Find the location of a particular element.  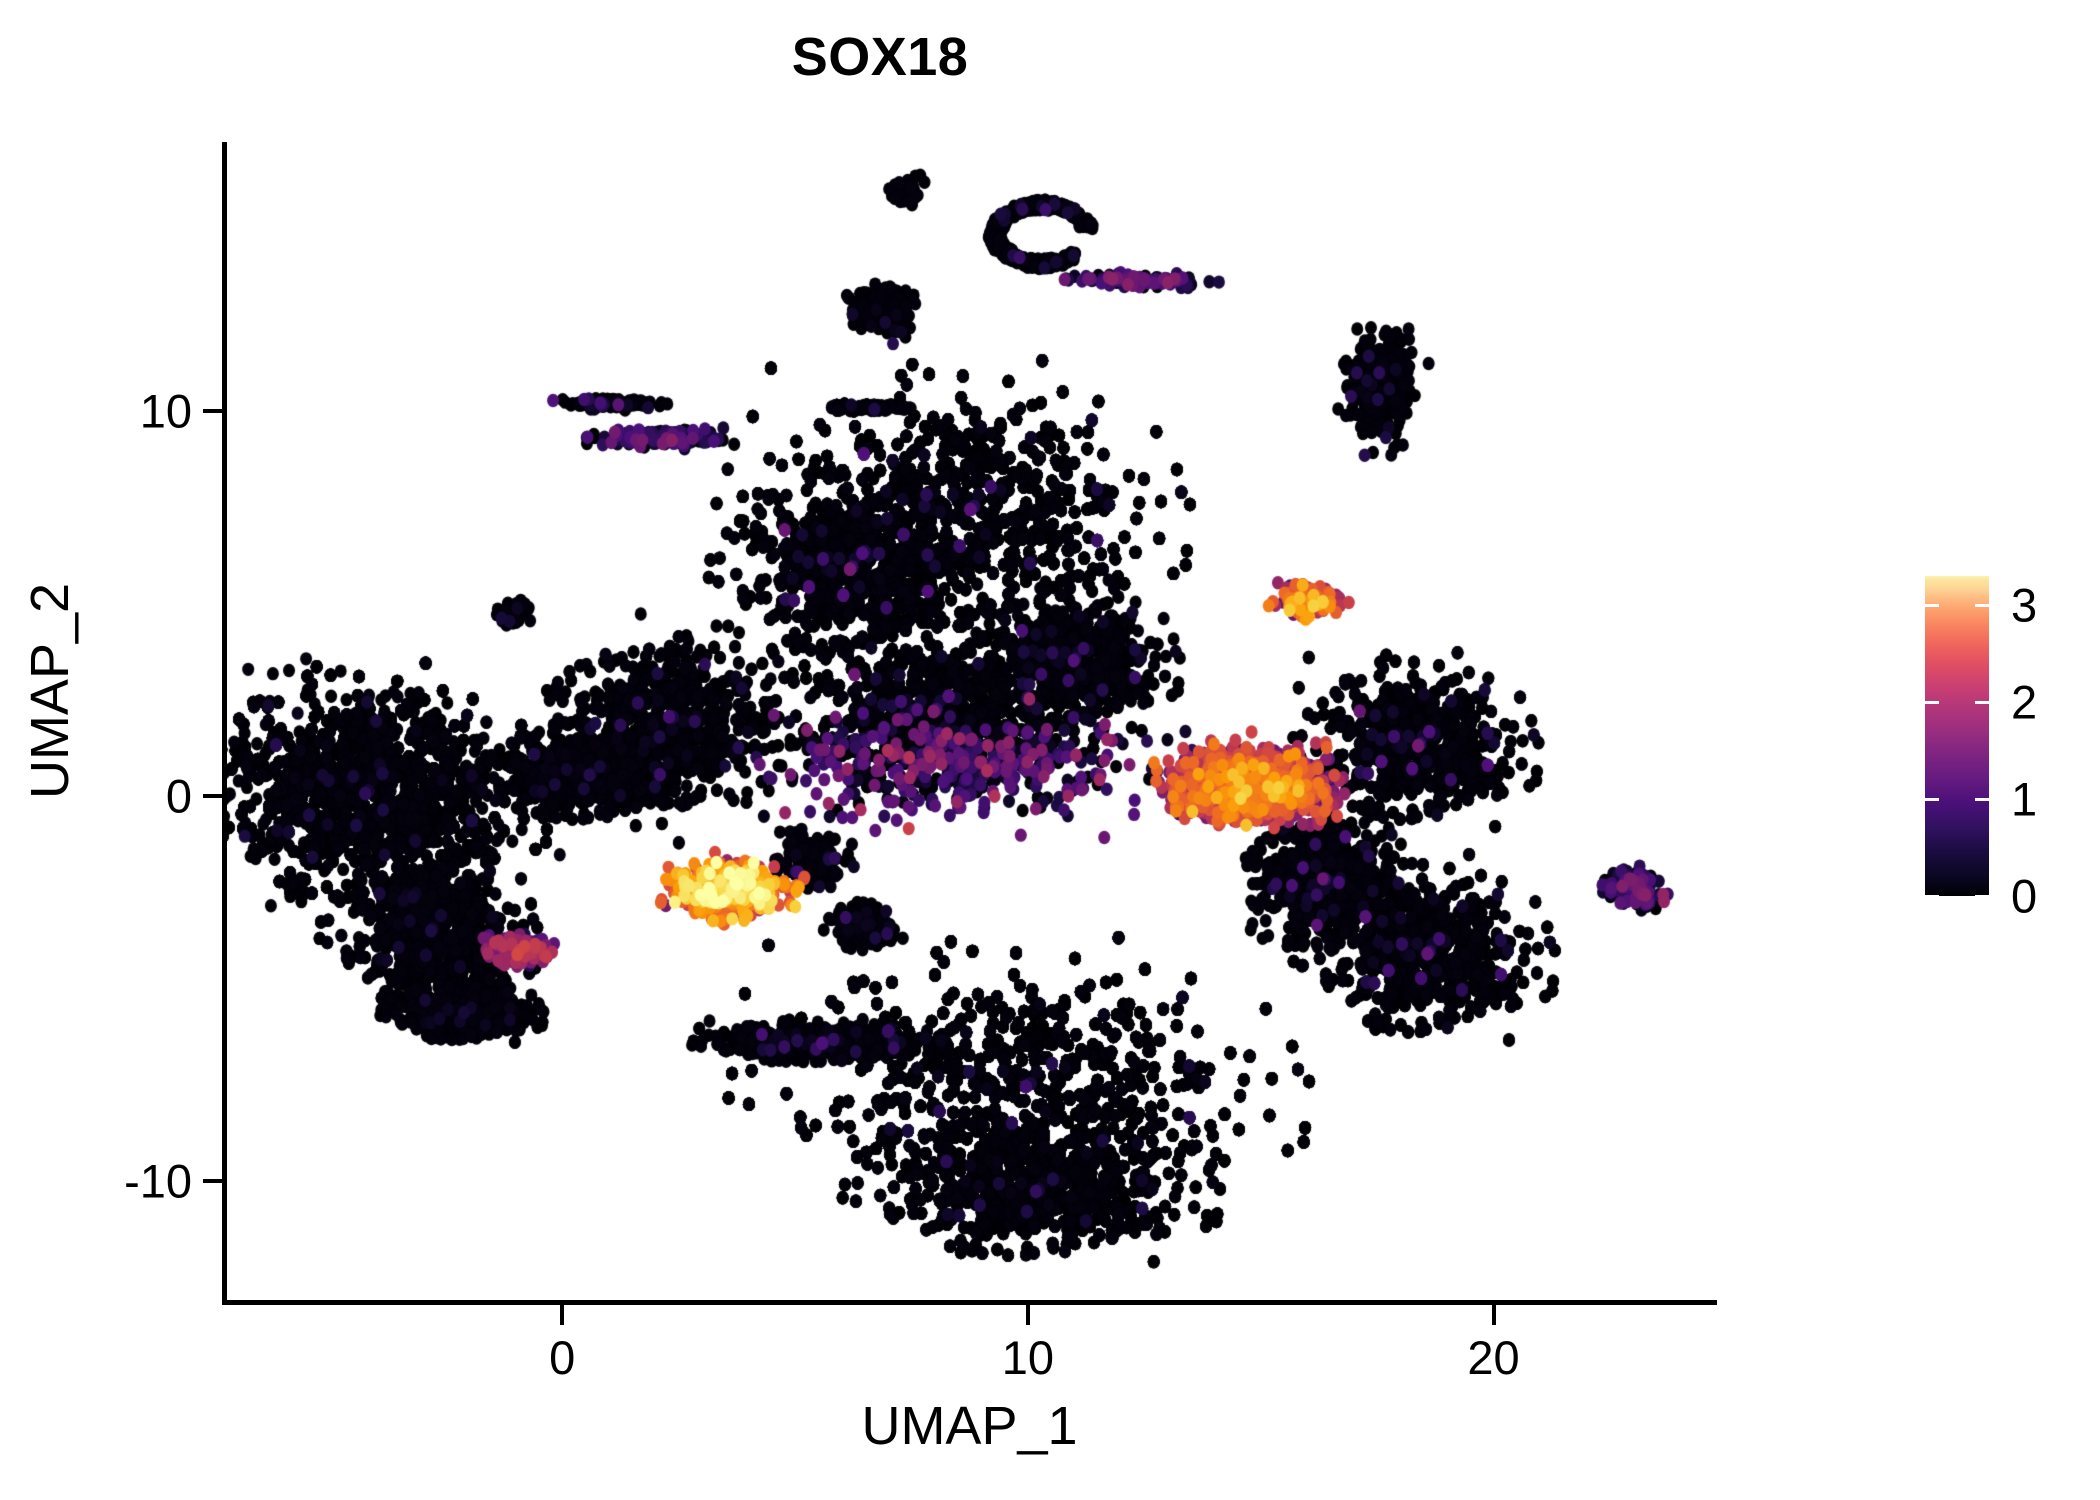

y-axis-line is located at coordinates (224, 723).